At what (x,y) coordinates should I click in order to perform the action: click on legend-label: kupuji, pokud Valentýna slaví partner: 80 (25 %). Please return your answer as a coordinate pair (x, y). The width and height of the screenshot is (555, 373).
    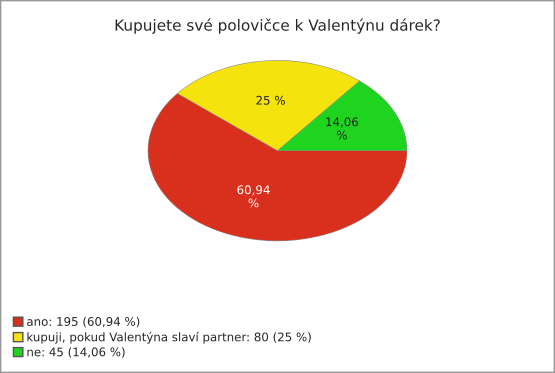
    Looking at the image, I should click on (169, 338).